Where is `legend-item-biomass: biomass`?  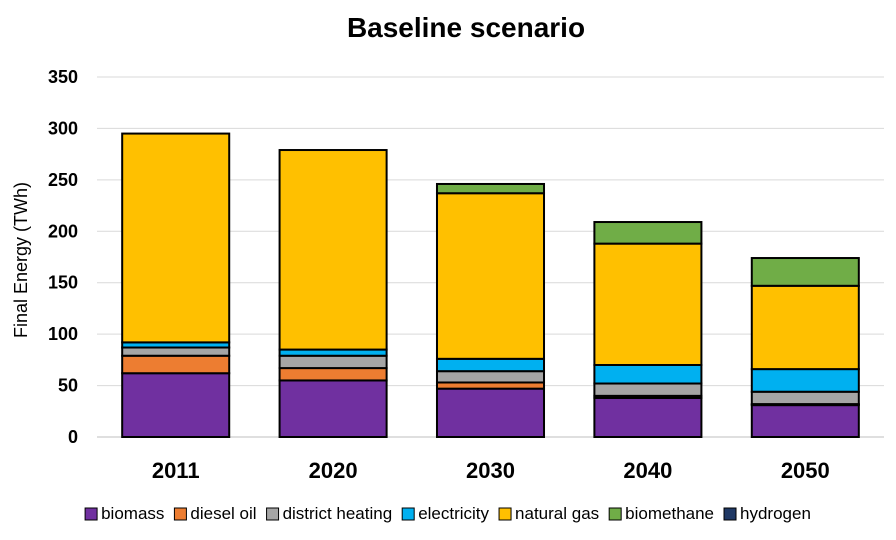
legend-item-biomass: biomass is located at coordinates (124, 513).